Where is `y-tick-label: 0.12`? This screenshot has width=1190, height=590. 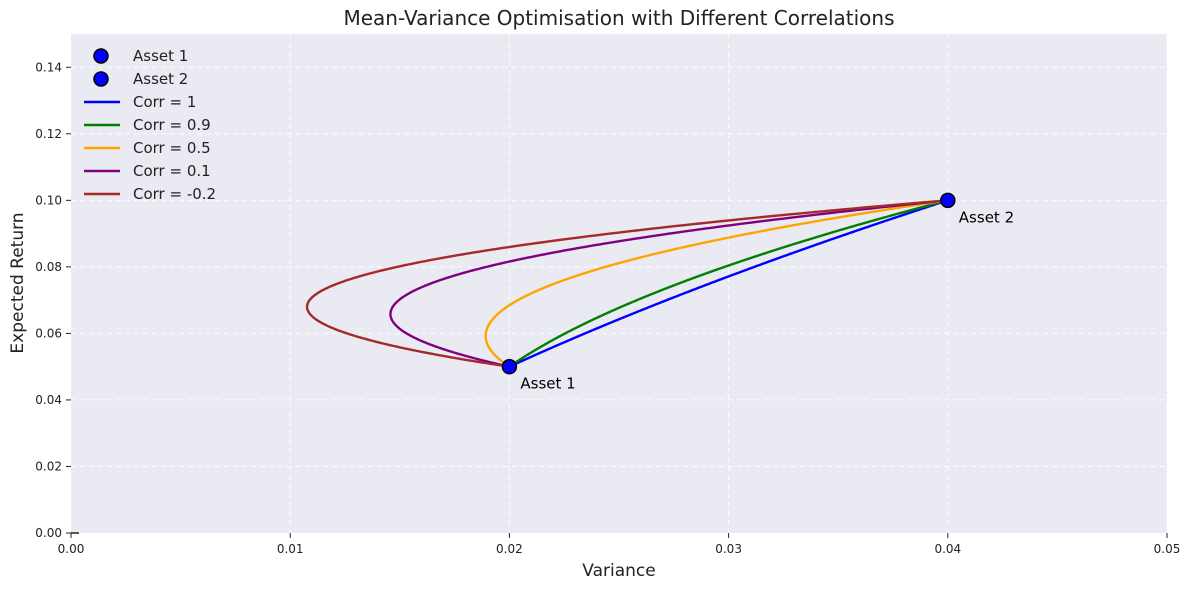
y-tick-label: 0.12 is located at coordinates (48, 134).